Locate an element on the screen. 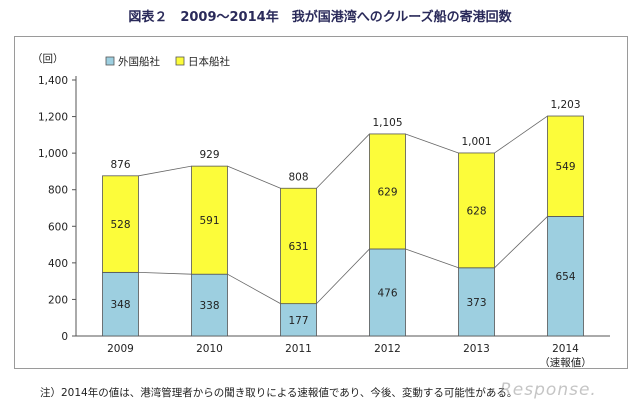 This screenshot has height=409, width=640. data-label-foreign: 373 is located at coordinates (476, 303).